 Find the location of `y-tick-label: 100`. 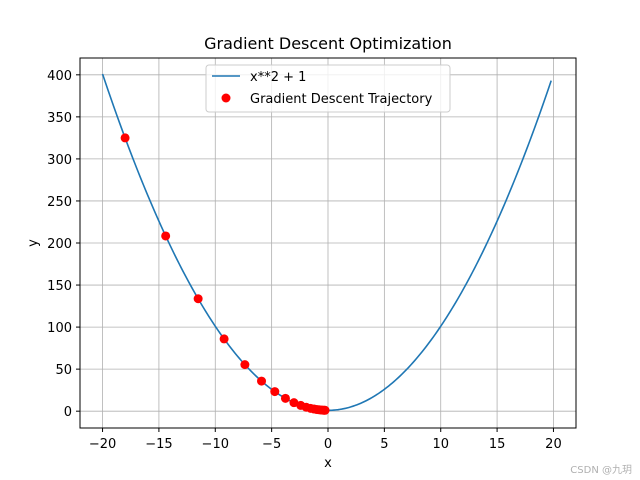

y-tick-label: 100 is located at coordinates (59, 328).